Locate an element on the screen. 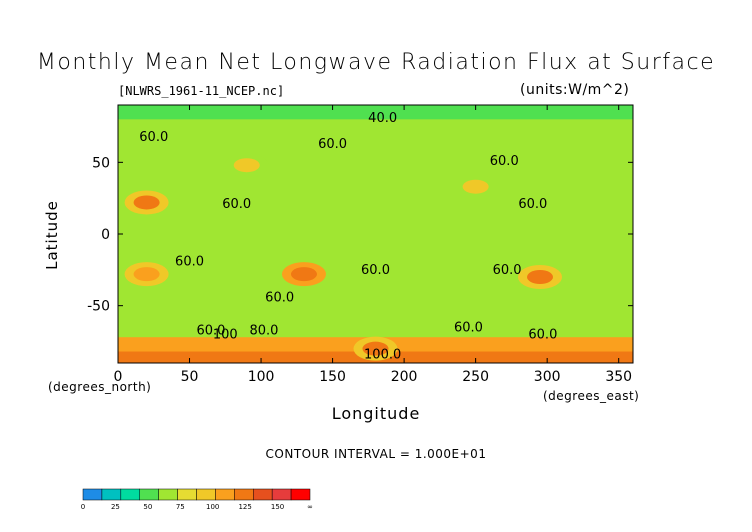 This screenshot has width=752, height=532. colorbar-tick-label: 25 is located at coordinates (115, 507).